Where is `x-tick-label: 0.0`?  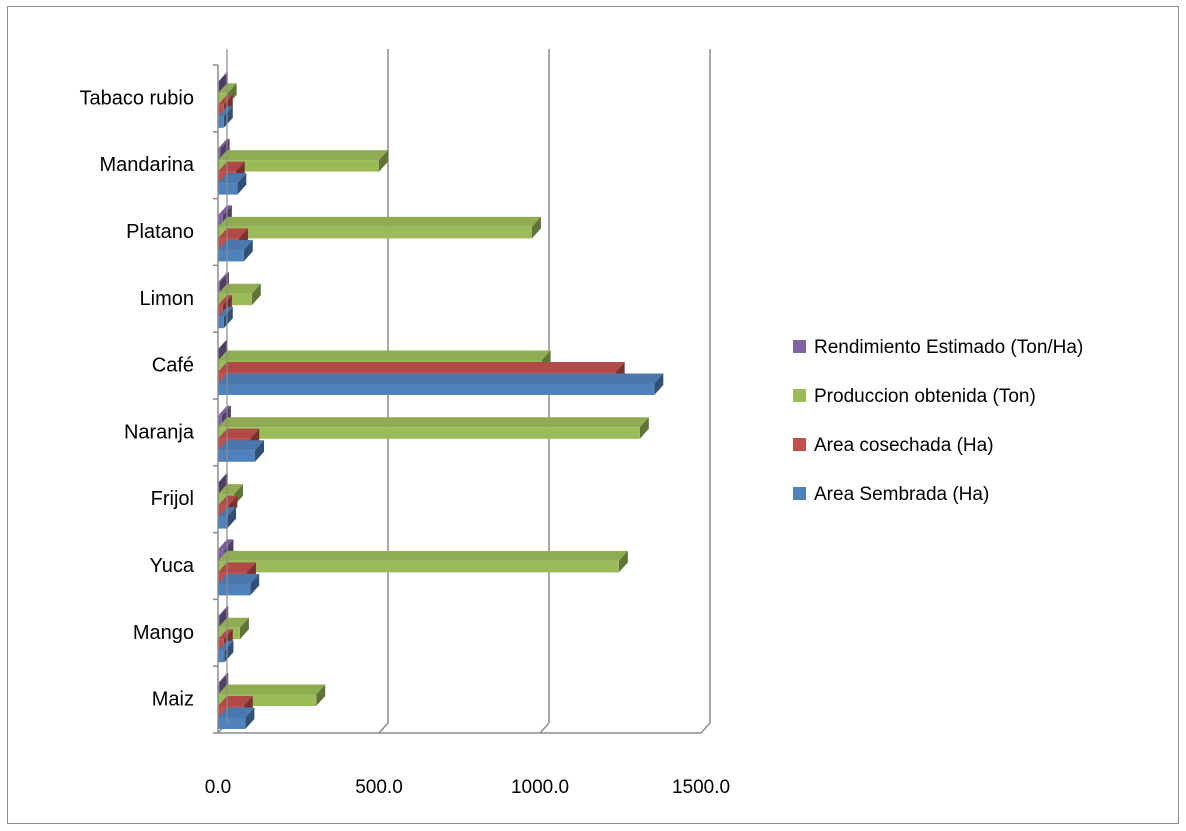 x-tick-label: 0.0 is located at coordinates (218, 787).